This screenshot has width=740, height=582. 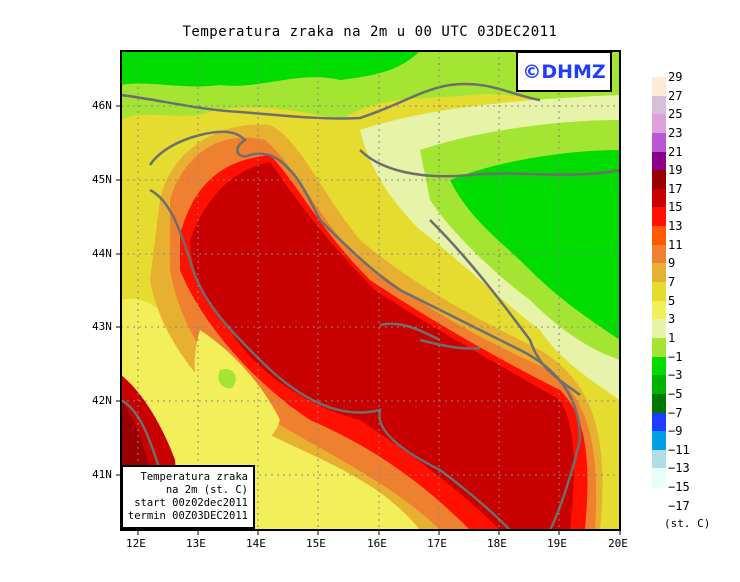 What do you see at coordinates (675, 77) in the screenshot?
I see `colorbar-label: 29` at bounding box center [675, 77].